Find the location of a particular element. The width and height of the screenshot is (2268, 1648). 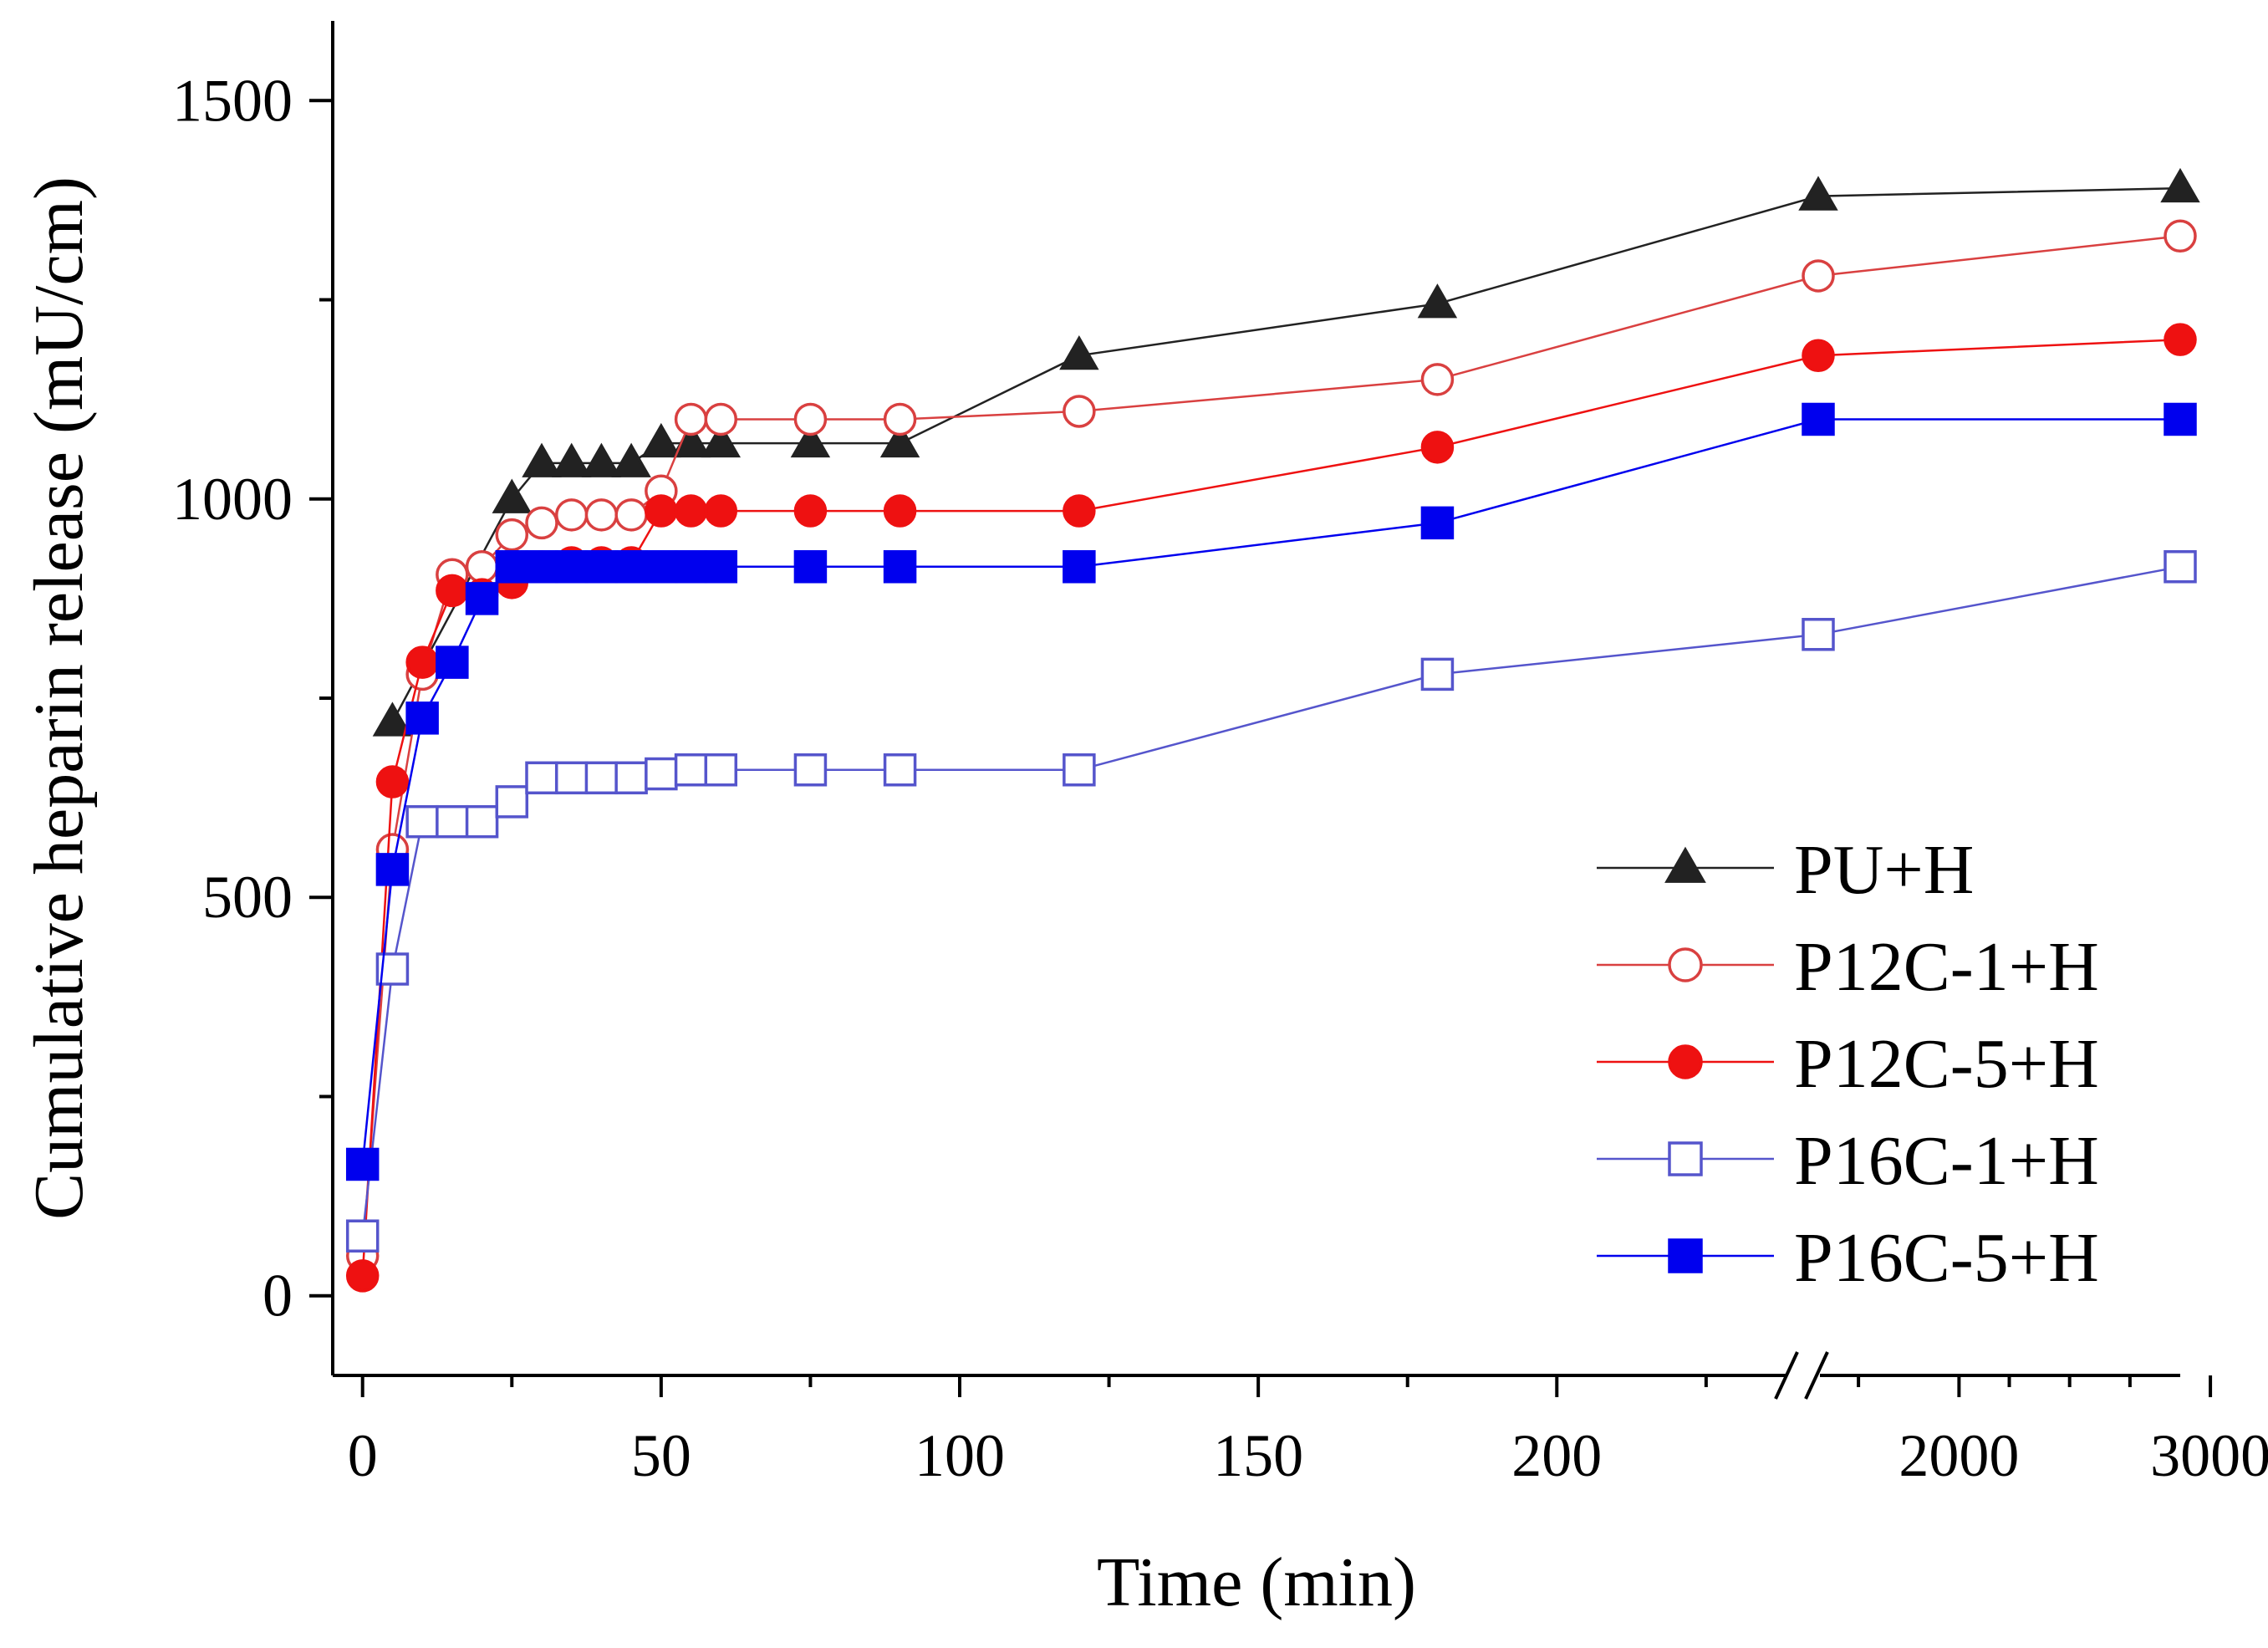

x-tick-label: 100 is located at coordinates (960, 1455).